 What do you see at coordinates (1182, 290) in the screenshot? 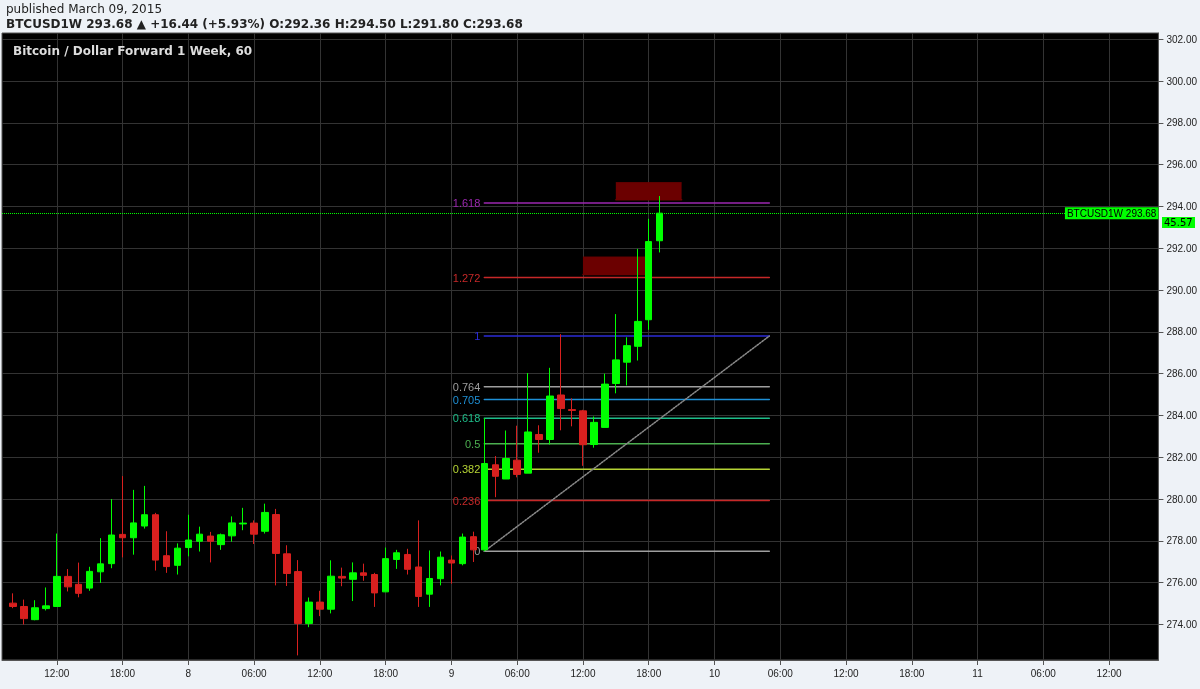
I see `y-tick-label: 290.00` at bounding box center [1182, 290].